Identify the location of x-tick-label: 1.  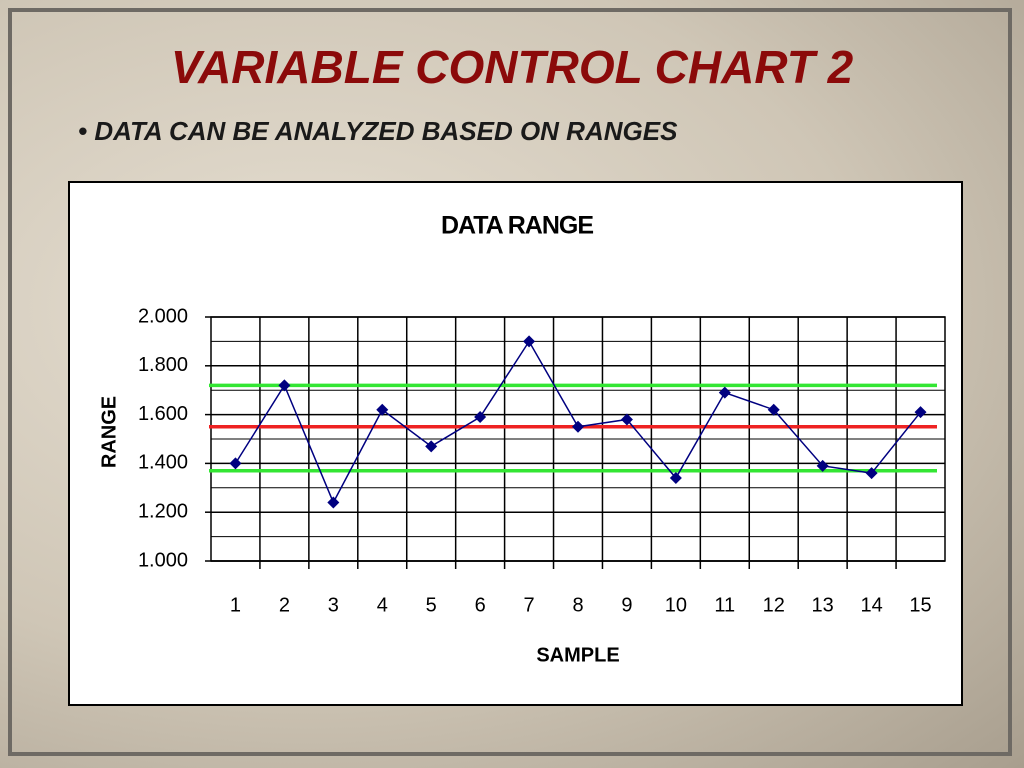
(235, 605).